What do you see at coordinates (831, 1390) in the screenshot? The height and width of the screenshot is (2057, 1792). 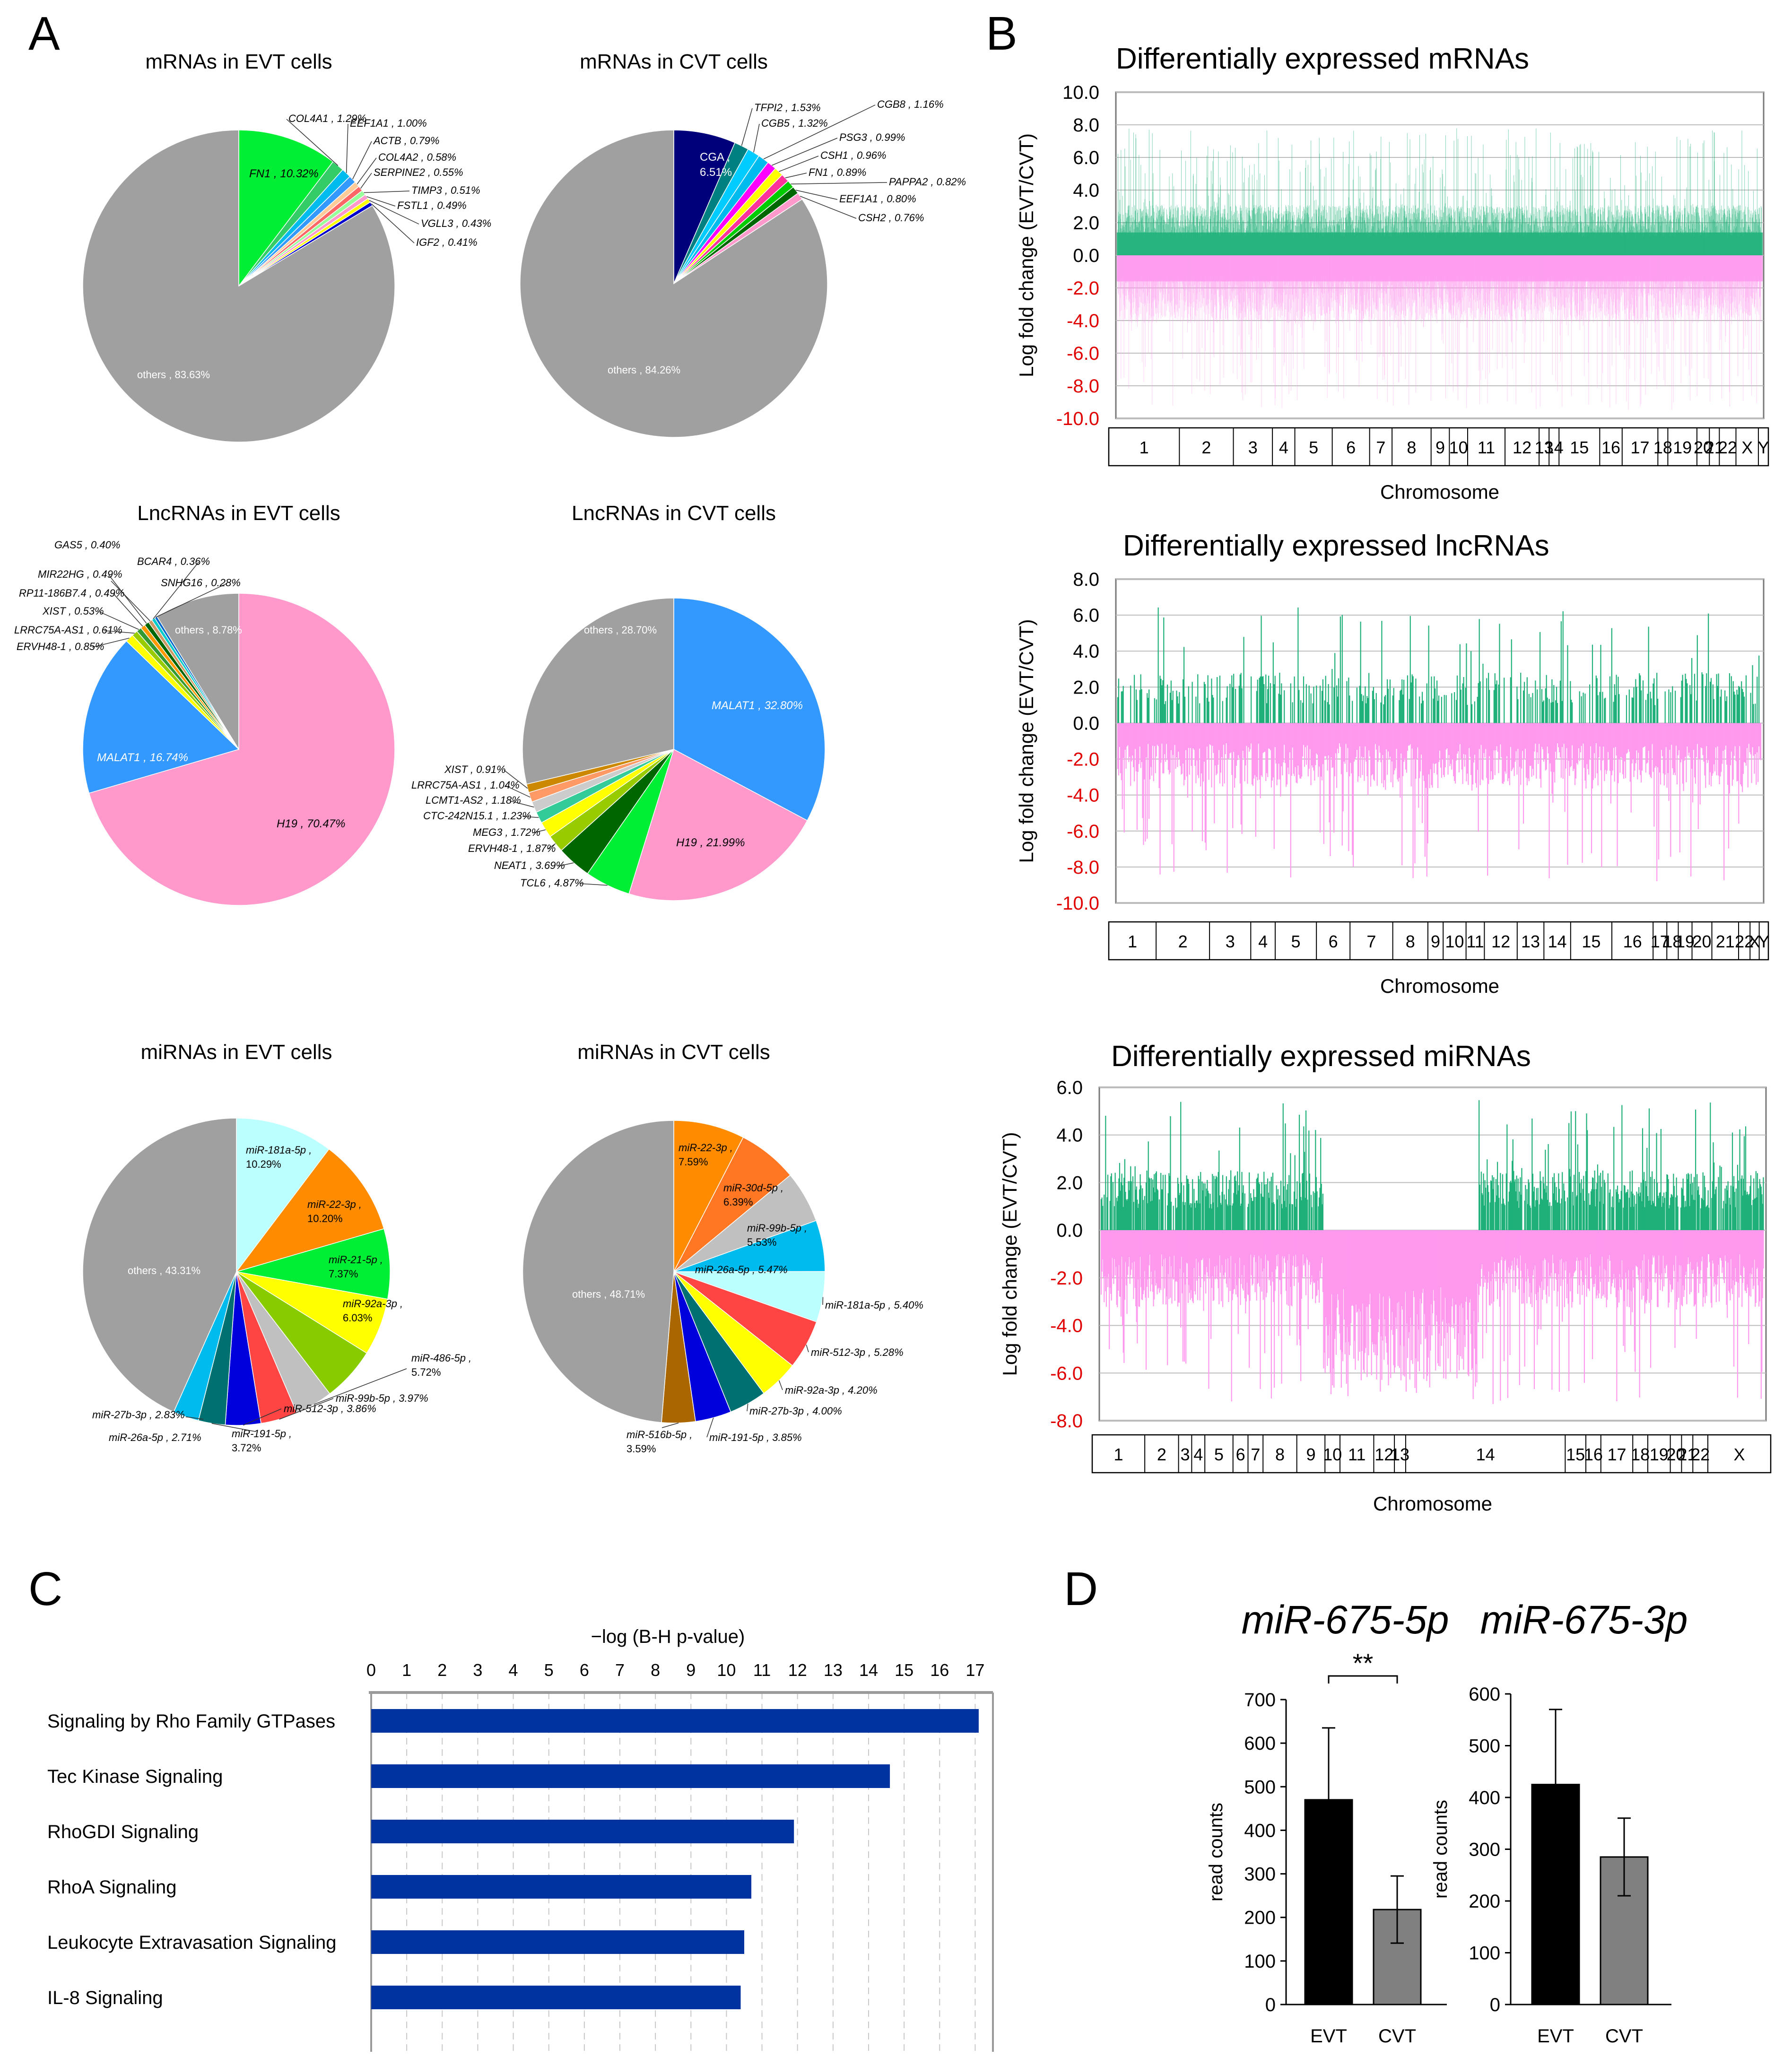 I see `callout-label: miR-92a-3p , 4.20%` at bounding box center [831, 1390].